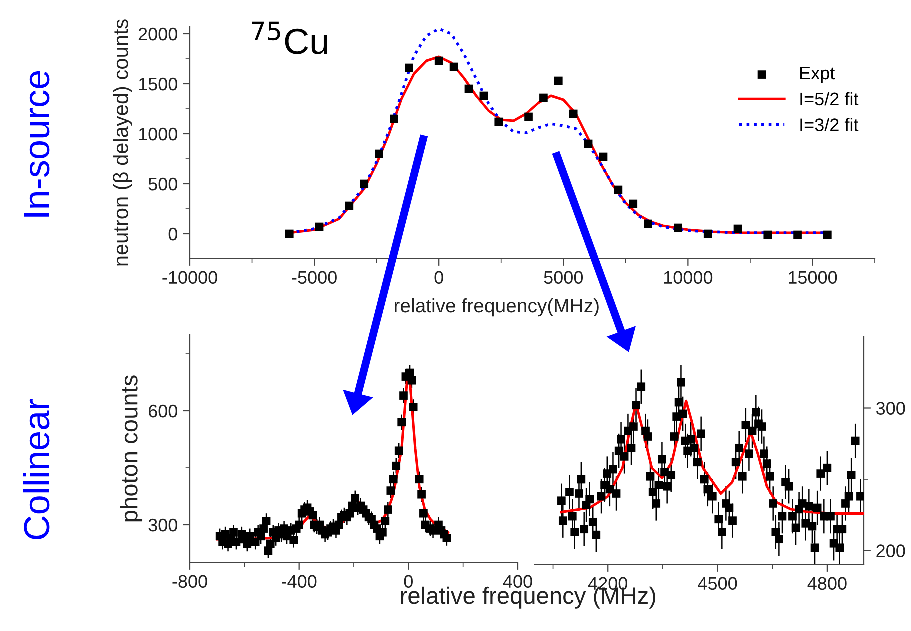 The image size is (911, 631). I want to click on x-tick-label: 400, so click(517, 581).